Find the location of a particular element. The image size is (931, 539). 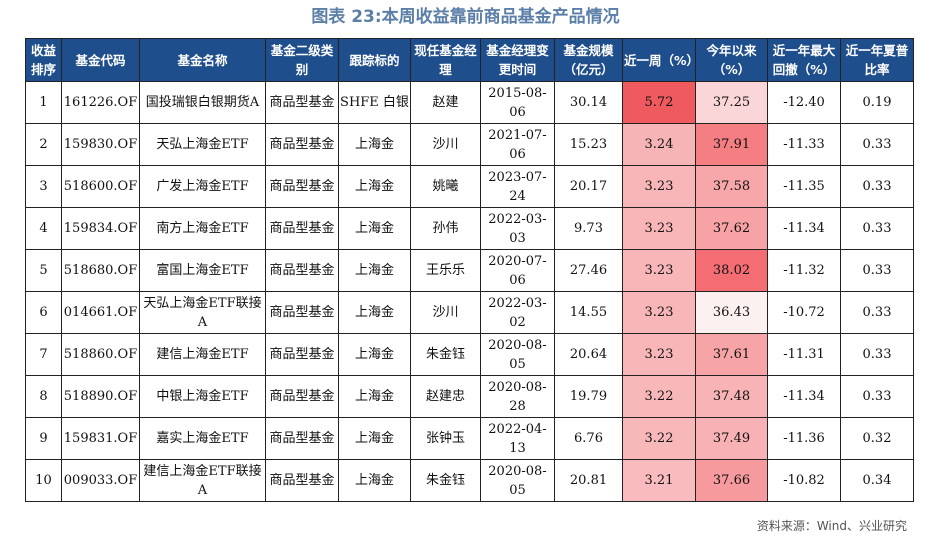

cell-ytd-return: 37.25 is located at coordinates (731, 102).